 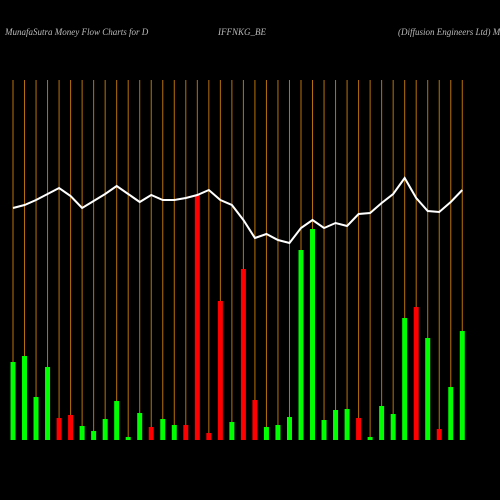 What do you see at coordinates (449, 32) in the screenshot?
I see `chart-title: (Diffusion Engineers Ltd) Mu` at bounding box center [449, 32].